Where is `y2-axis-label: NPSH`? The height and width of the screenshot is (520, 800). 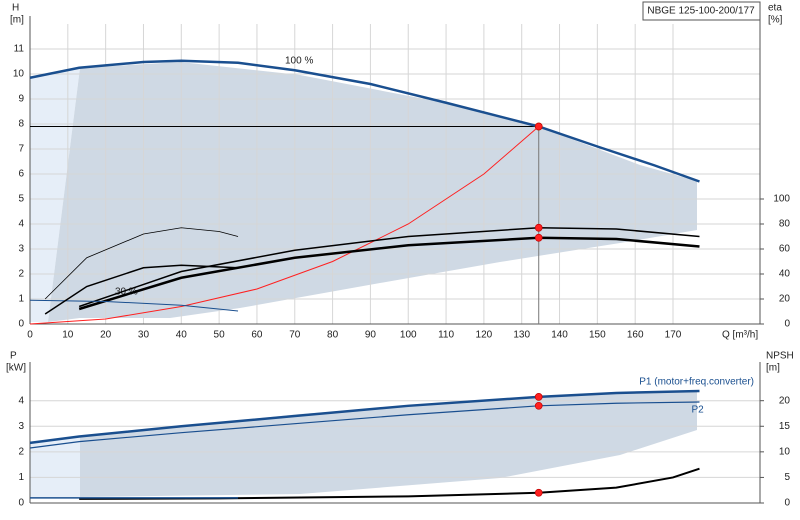
y2-axis-label: NPSH is located at coordinates (780, 356).